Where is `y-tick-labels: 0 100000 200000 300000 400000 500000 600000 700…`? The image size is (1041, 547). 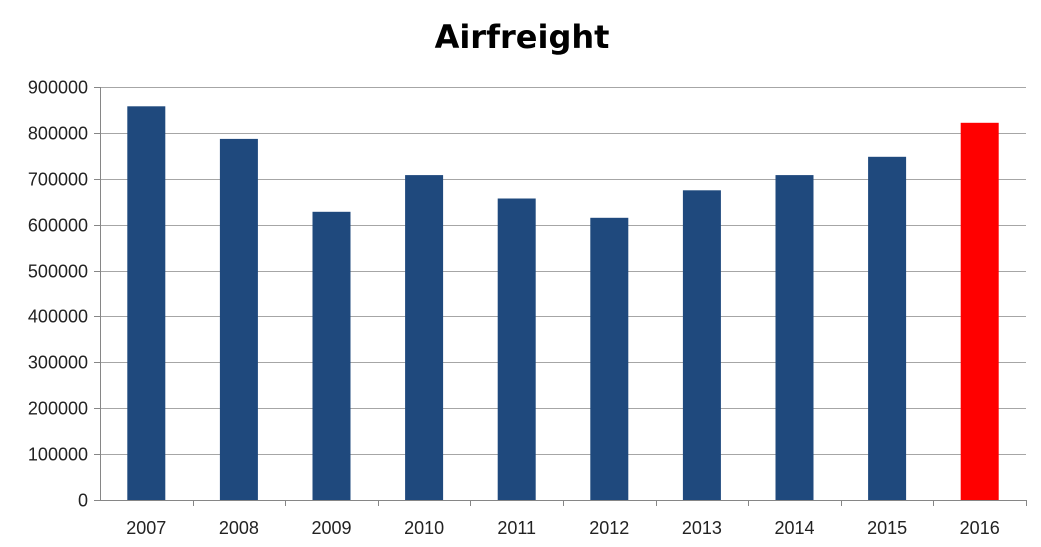 y-tick-labels: 0 100000 200000 300000 400000 500000 600000 700… is located at coordinates (58, 294).